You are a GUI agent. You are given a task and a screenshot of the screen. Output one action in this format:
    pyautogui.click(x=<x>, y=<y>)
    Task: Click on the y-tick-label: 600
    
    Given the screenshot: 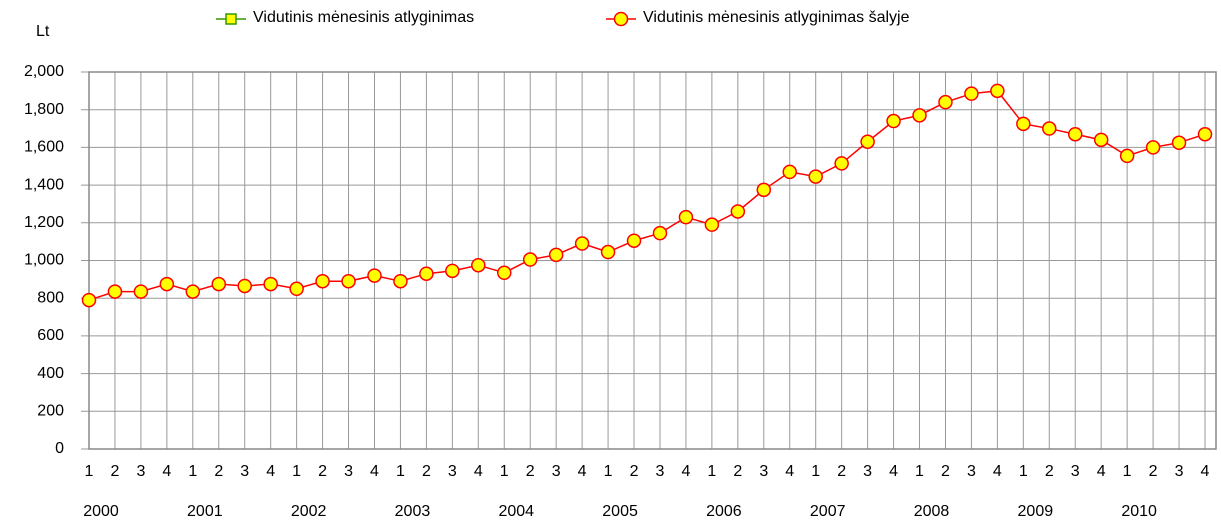 What is the action you would take?
    pyautogui.click(x=50, y=335)
    